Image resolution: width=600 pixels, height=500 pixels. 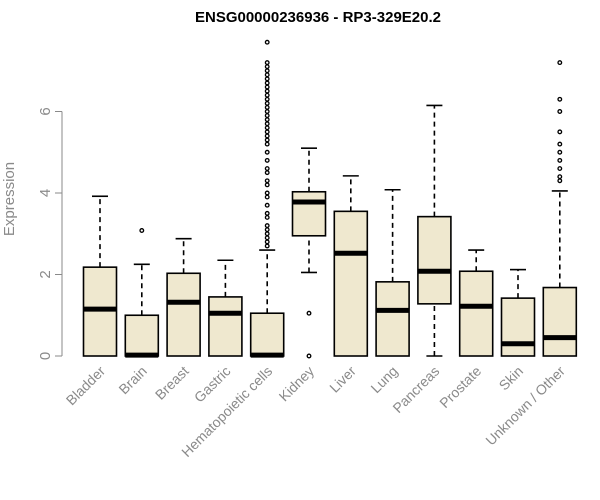 I want to click on chart-title: ENSG00000236936 - RP3-329E20.2, so click(x=318, y=17).